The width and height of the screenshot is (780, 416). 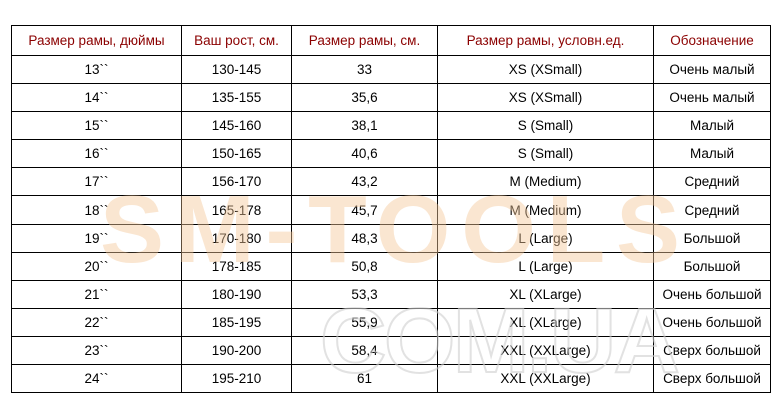 I want to click on table-cell: 14``, so click(x=96, y=98).